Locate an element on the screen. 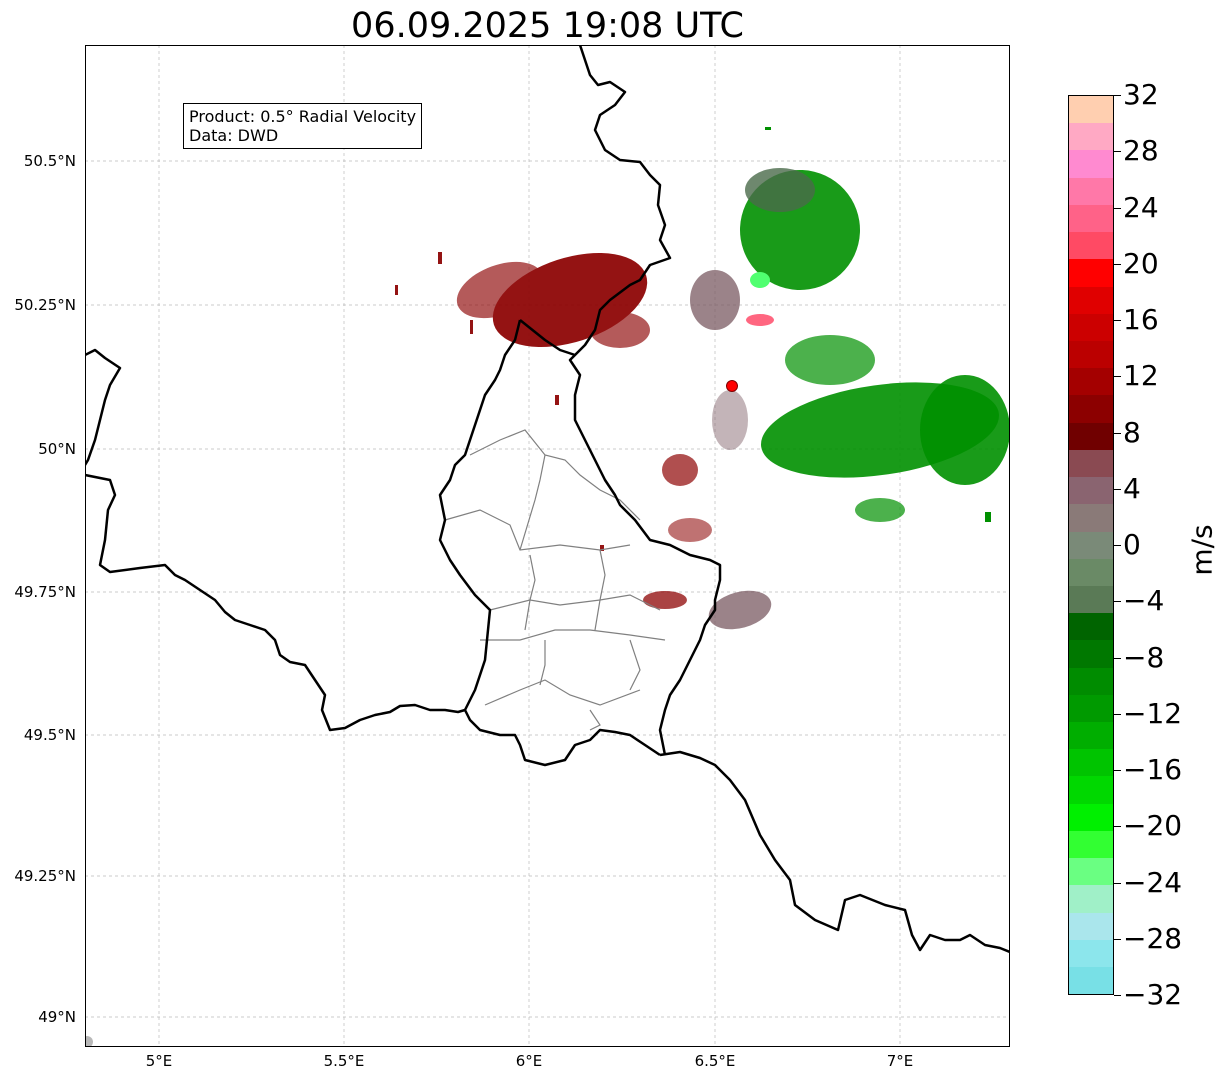 Image resolution: width=1225 pixels, height=1081 pixels. lat-label-49-5: 49.5°N is located at coordinates (49, 735).